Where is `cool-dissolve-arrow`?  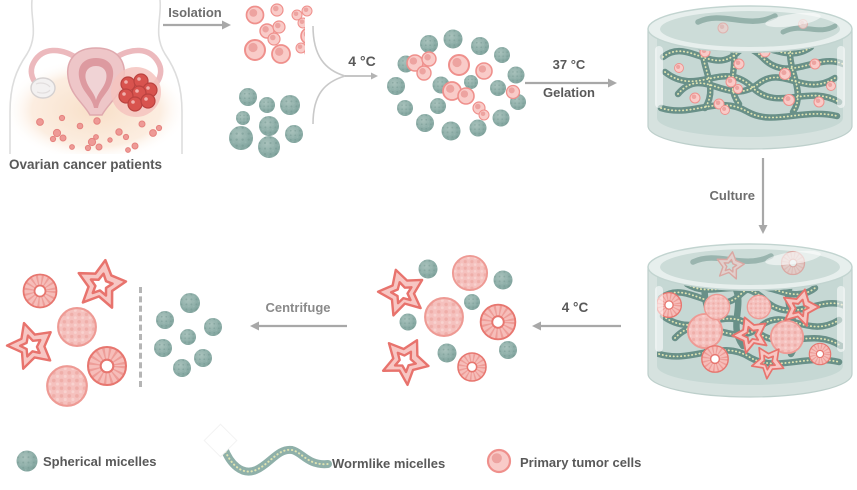 cool-dissolve-arrow is located at coordinates (576, 326).